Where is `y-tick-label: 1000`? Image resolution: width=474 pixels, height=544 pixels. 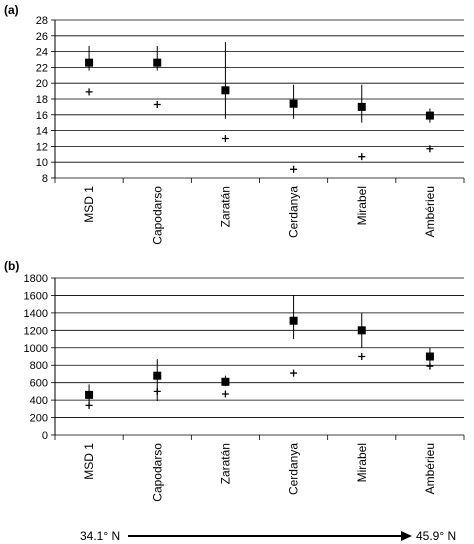
y-tick-label: 1000 is located at coordinates (36, 349).